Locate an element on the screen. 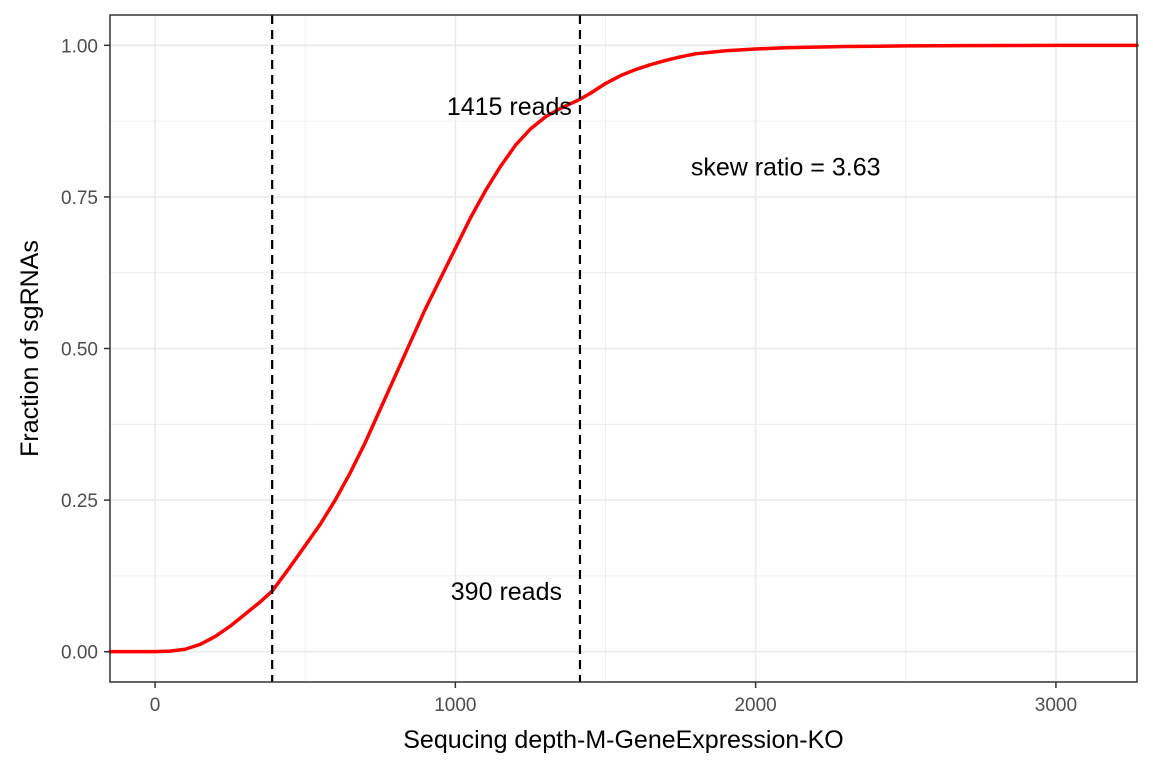 The height and width of the screenshot is (765, 1153). y-axis-ticks: 0.00 0.25 0.50 0.75 1.00 is located at coordinates (85, 350).